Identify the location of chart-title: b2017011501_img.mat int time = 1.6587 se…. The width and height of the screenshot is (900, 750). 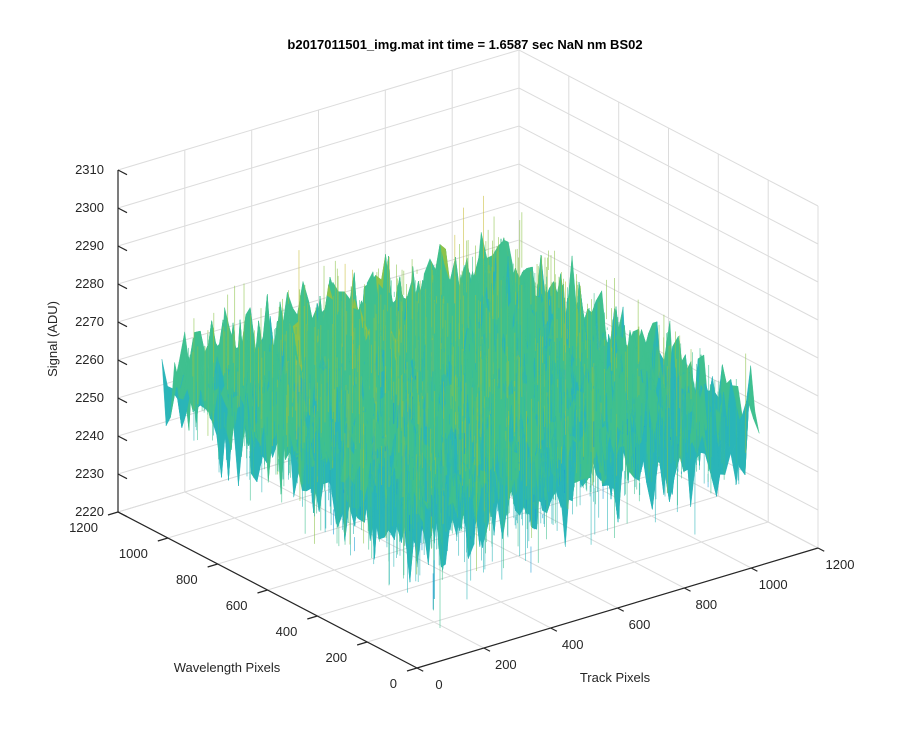
(464, 44).